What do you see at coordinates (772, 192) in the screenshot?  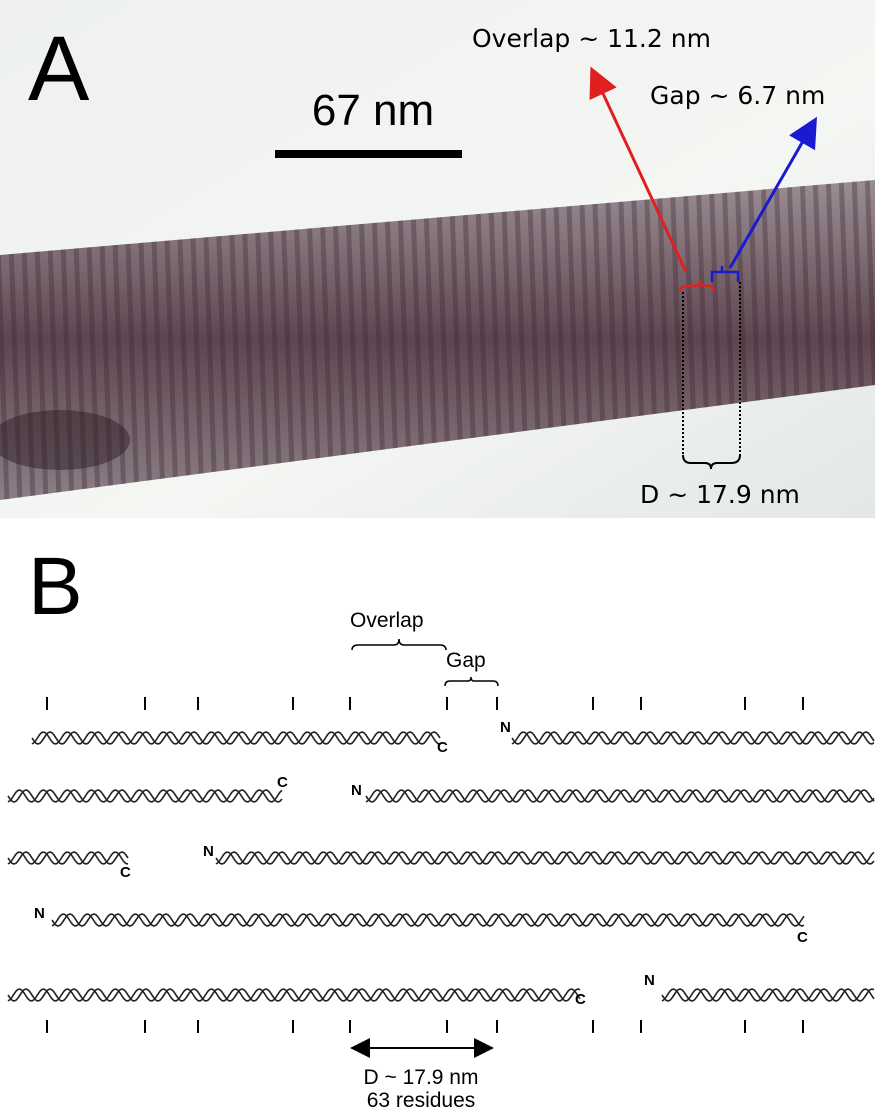 I see `gap-arrow` at bounding box center [772, 192].